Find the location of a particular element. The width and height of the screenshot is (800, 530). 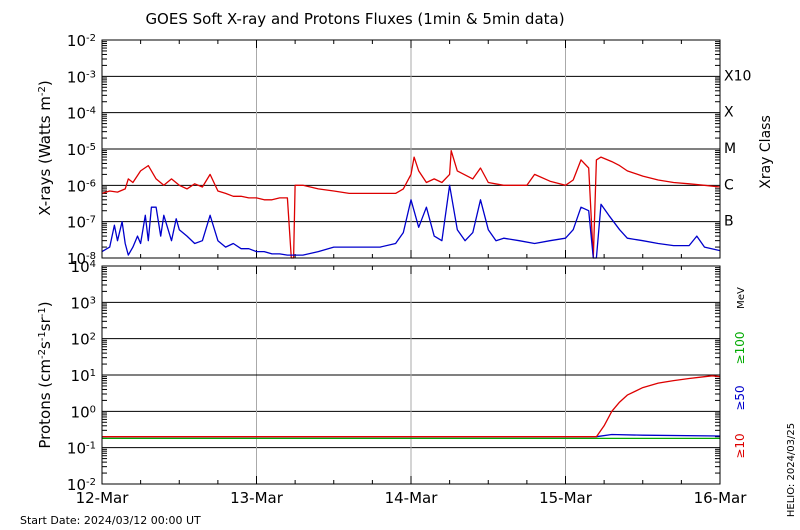

xray-y-tick-label: 10⁻³ is located at coordinates (81, 77).